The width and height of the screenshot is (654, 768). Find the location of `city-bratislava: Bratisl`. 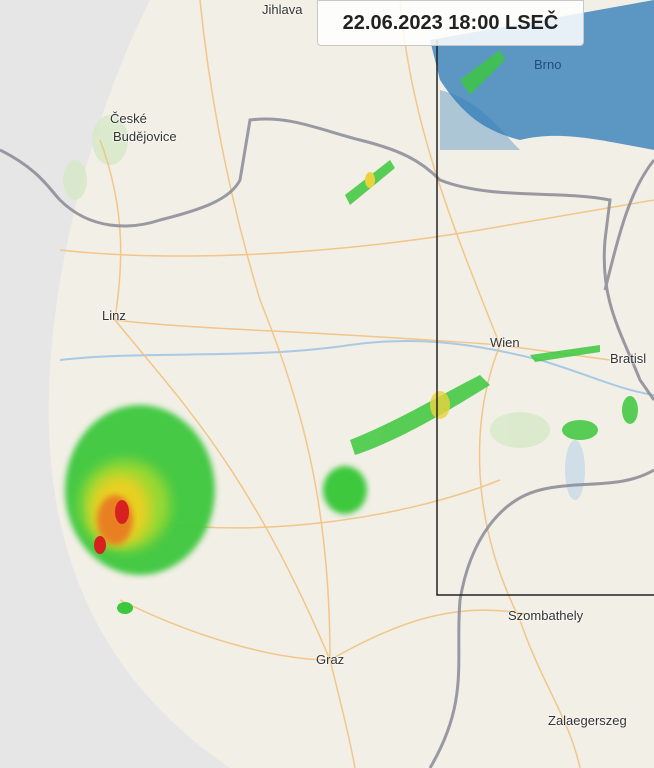

city-bratislava: Bratisl is located at coordinates (628, 358).